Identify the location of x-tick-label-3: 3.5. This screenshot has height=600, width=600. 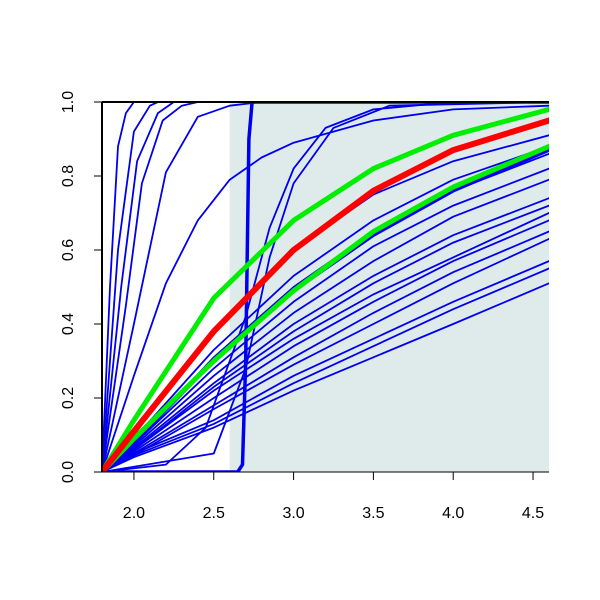
(373, 513).